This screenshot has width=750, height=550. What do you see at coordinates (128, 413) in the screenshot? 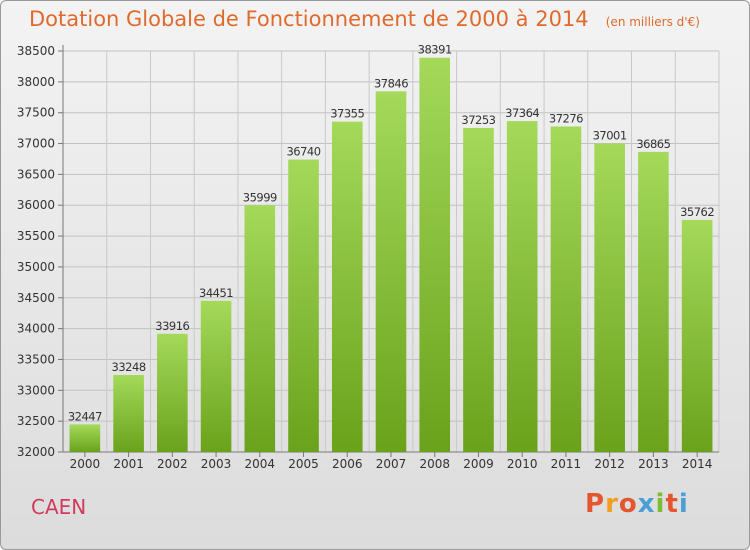
I see `bar-2001` at bounding box center [128, 413].